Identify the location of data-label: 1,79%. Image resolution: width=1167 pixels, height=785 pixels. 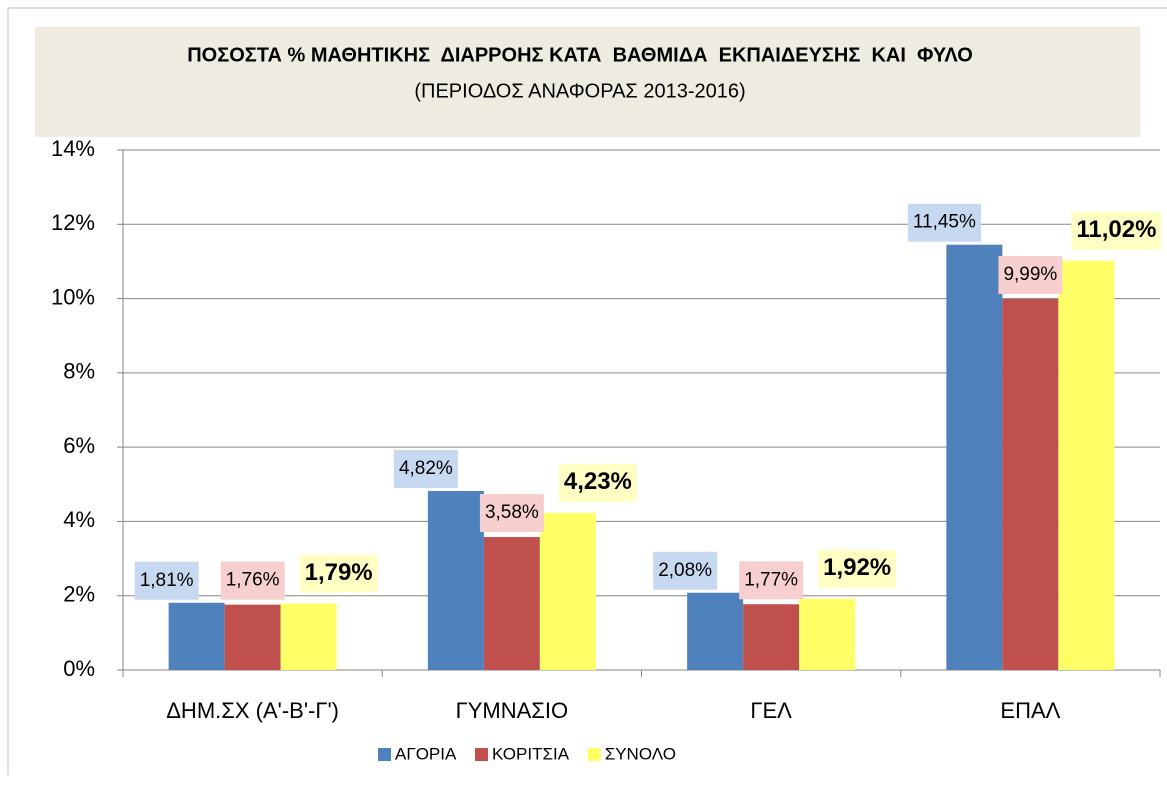
(339, 572).